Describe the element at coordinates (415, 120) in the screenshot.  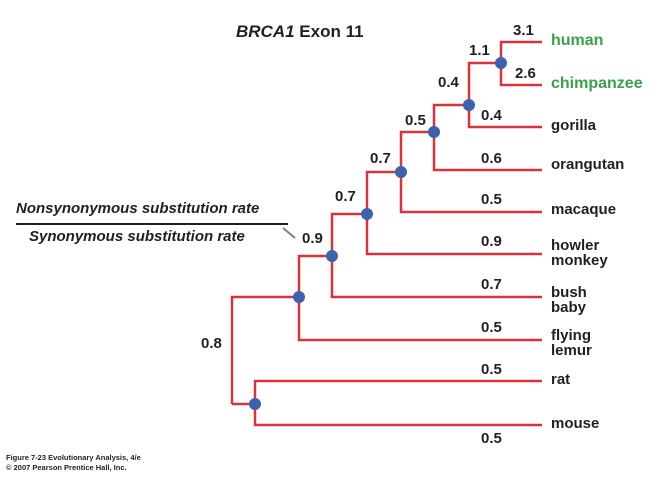
I see `branch-value-great-ape-clade: 0.5` at that location.